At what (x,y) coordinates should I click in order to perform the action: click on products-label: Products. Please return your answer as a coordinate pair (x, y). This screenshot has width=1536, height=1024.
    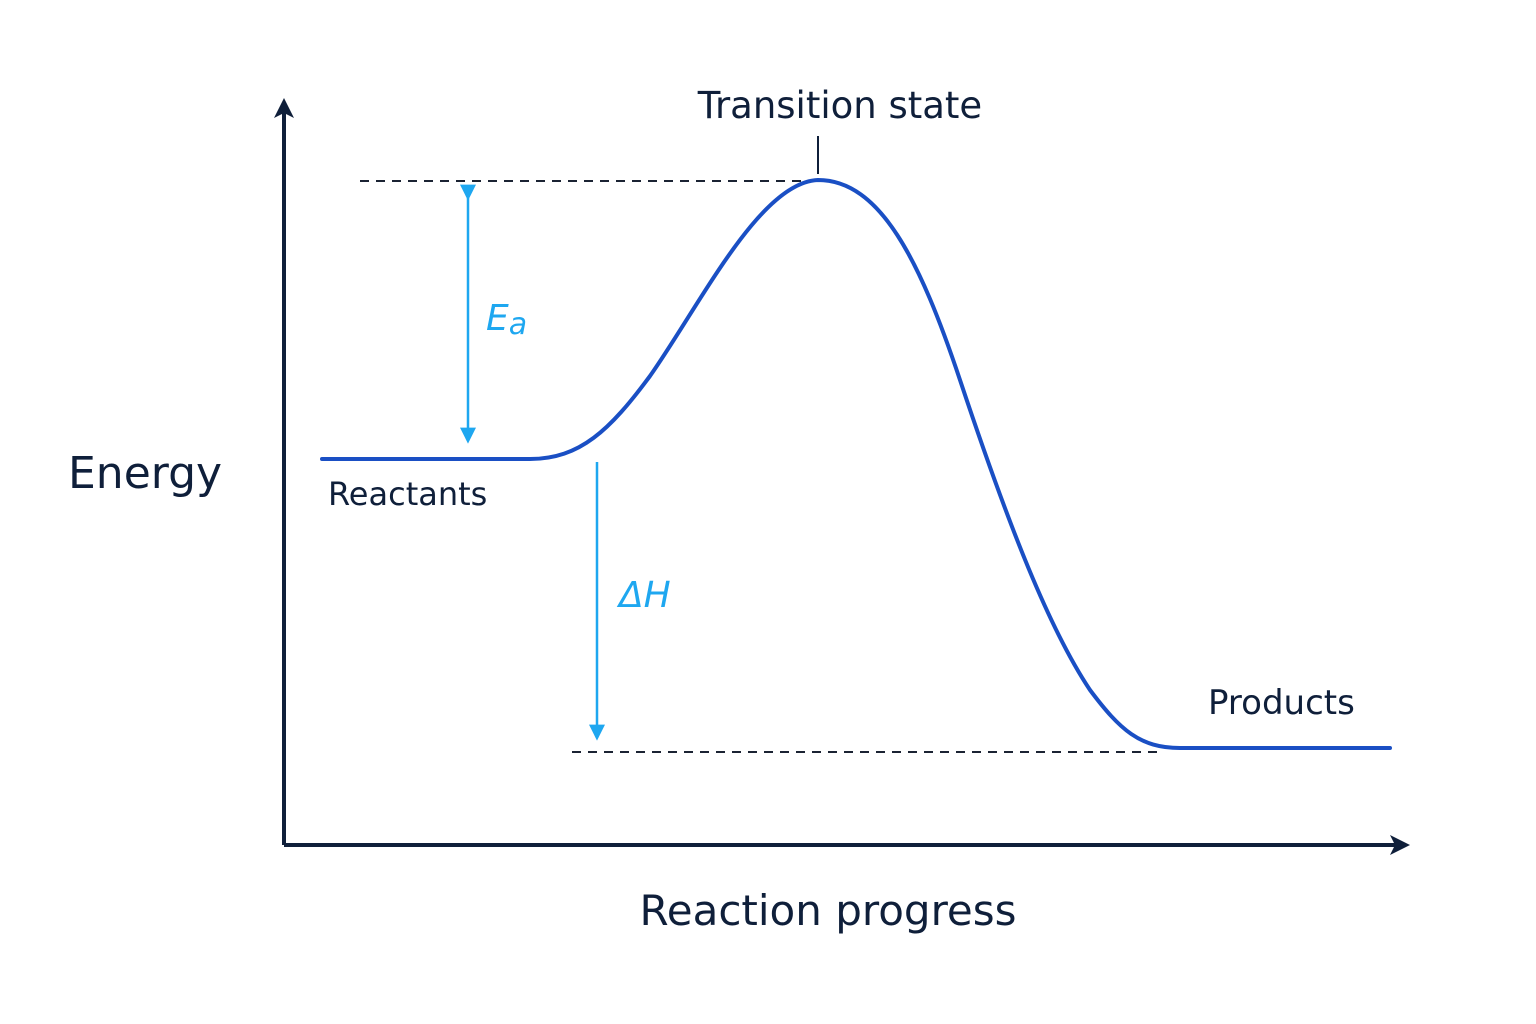
    Looking at the image, I should click on (1281, 703).